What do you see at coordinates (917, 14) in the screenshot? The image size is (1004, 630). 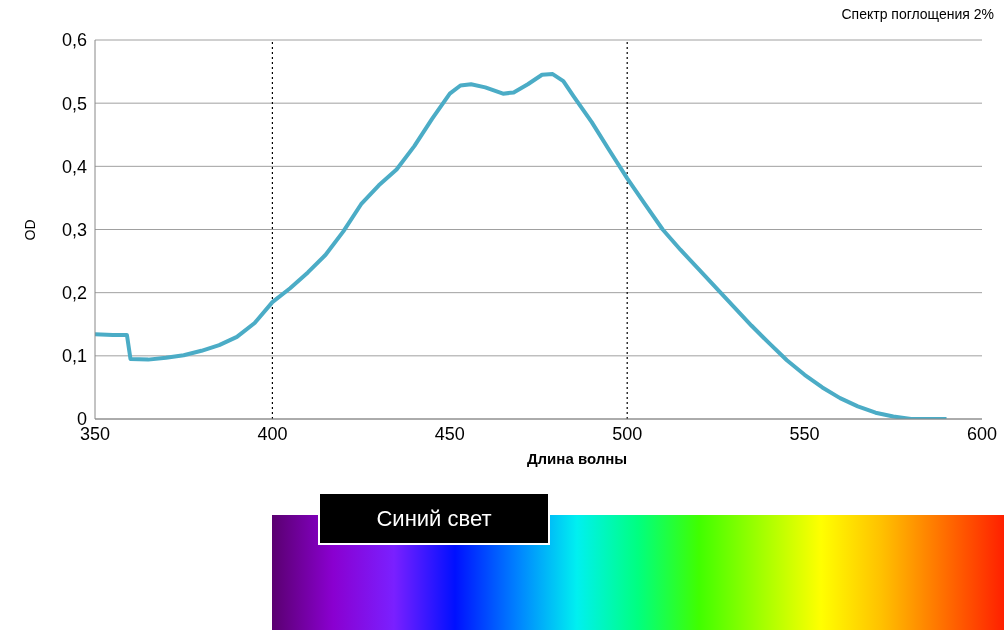 I see `chart-title: Спектр поглощения 2%` at bounding box center [917, 14].